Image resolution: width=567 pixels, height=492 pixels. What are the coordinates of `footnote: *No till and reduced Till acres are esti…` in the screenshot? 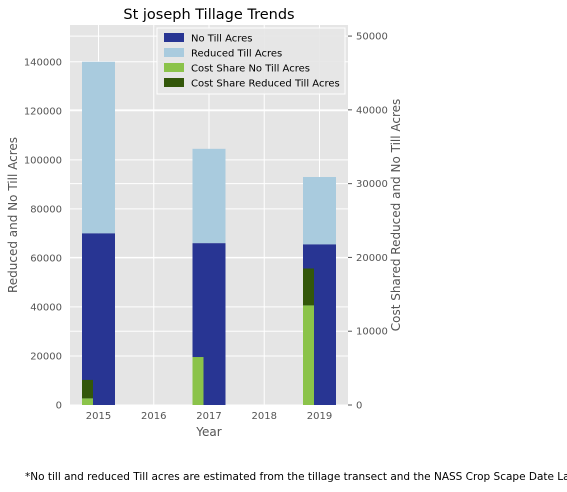 It's located at (296, 477).